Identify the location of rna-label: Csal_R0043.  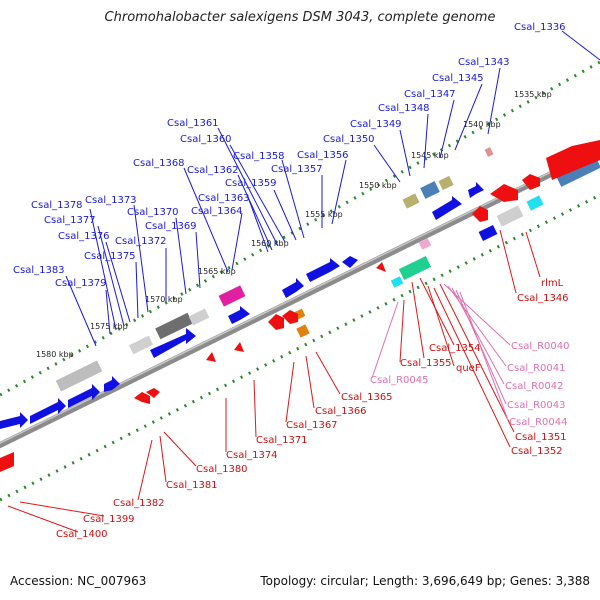
(536, 405).